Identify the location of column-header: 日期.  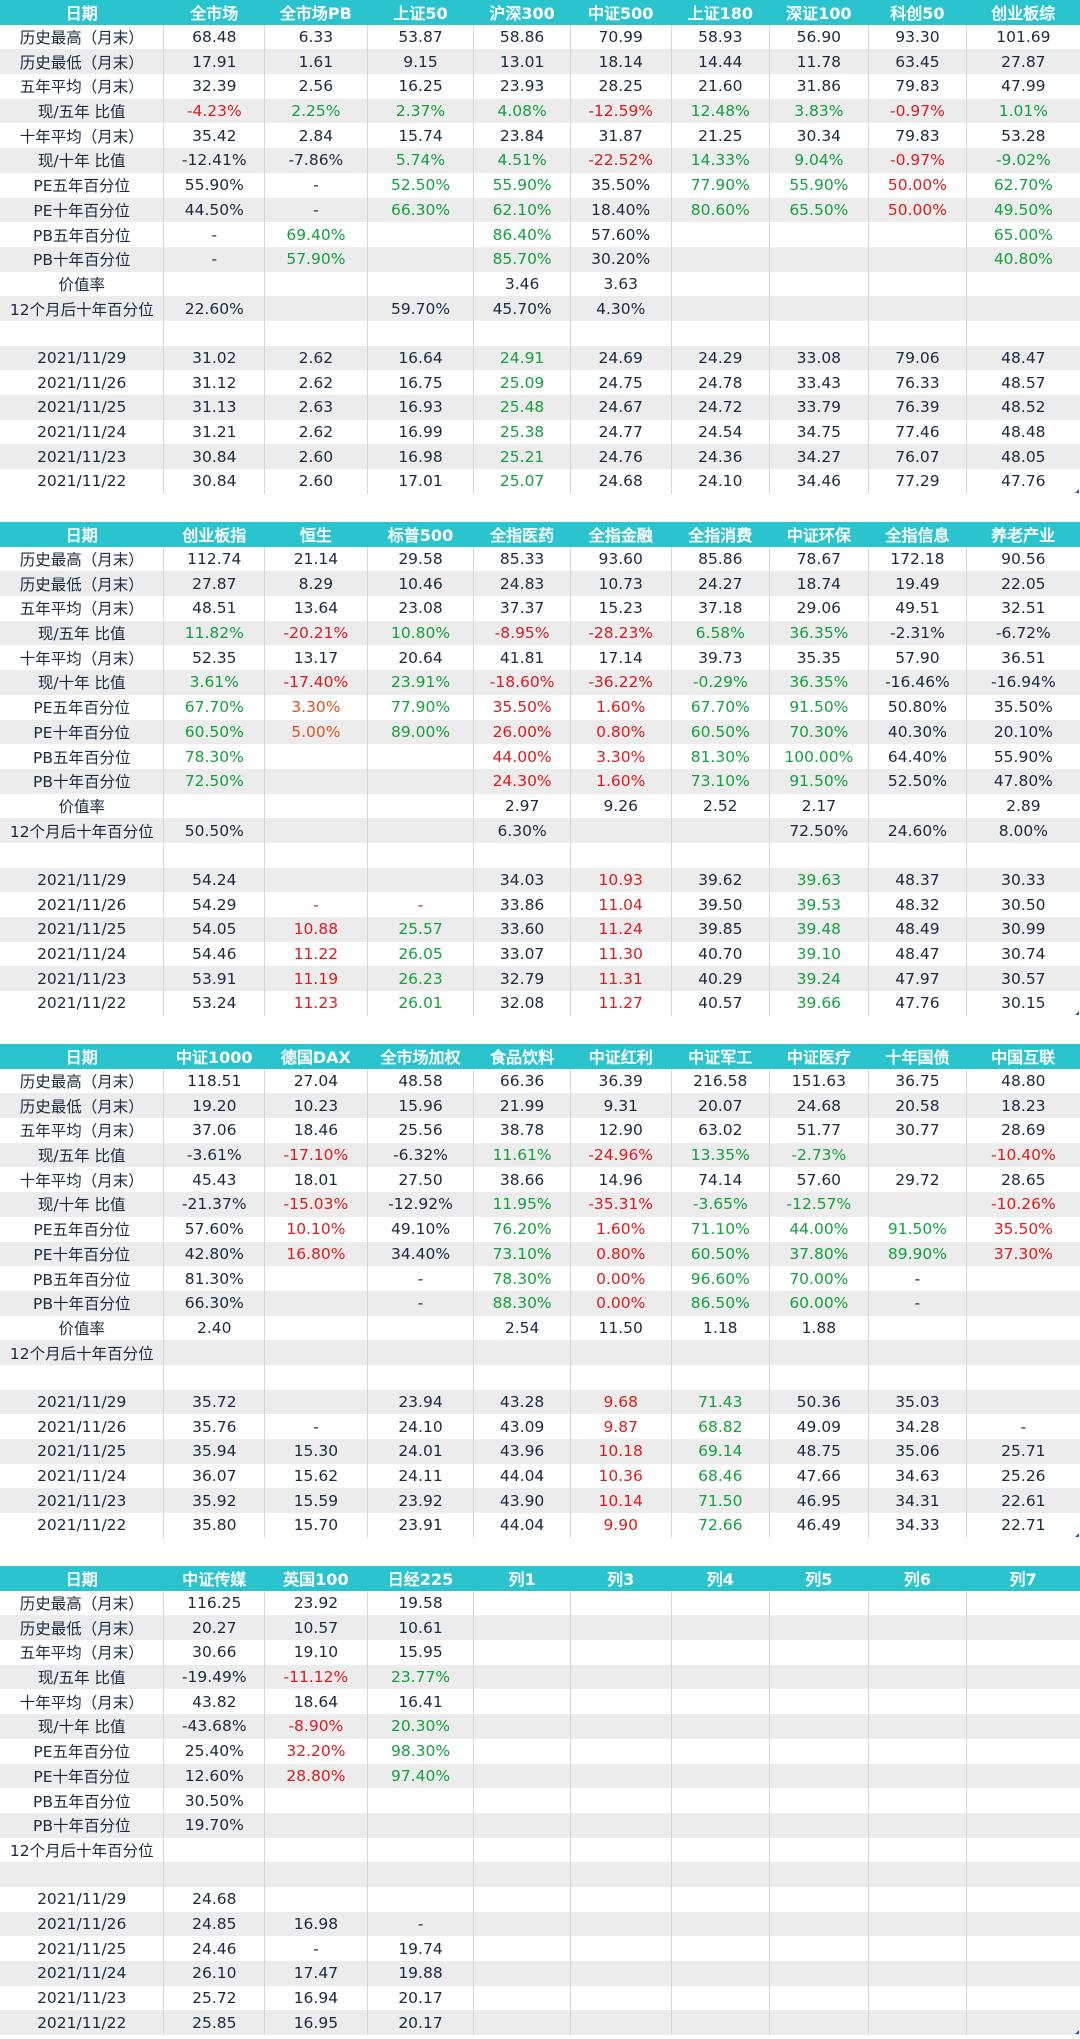
(82, 12).